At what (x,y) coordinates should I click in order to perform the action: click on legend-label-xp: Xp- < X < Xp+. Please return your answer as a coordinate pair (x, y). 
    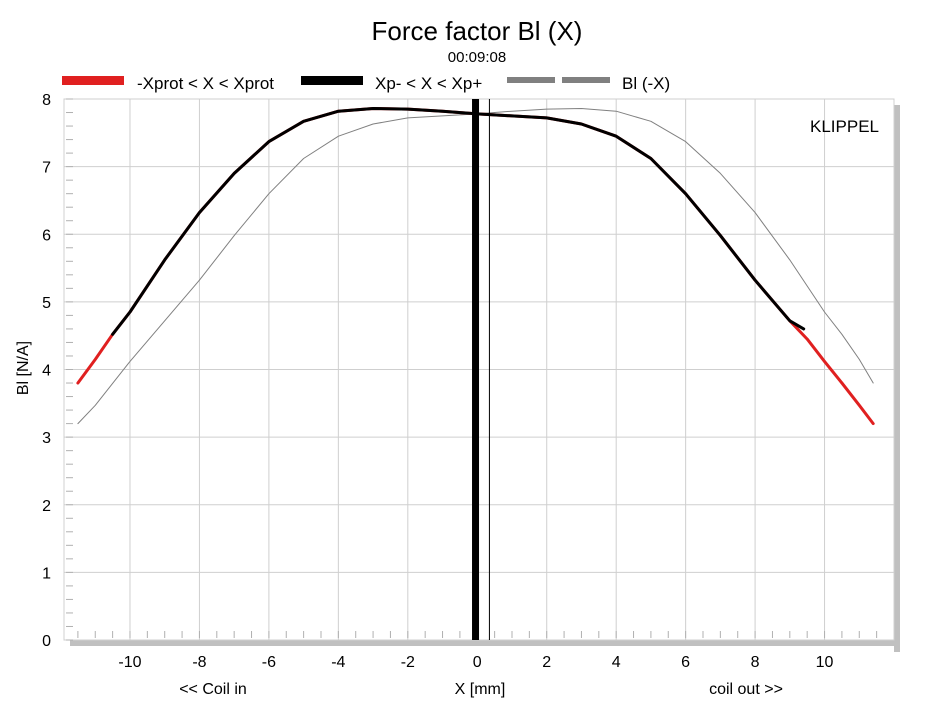
    Looking at the image, I should click on (428, 83).